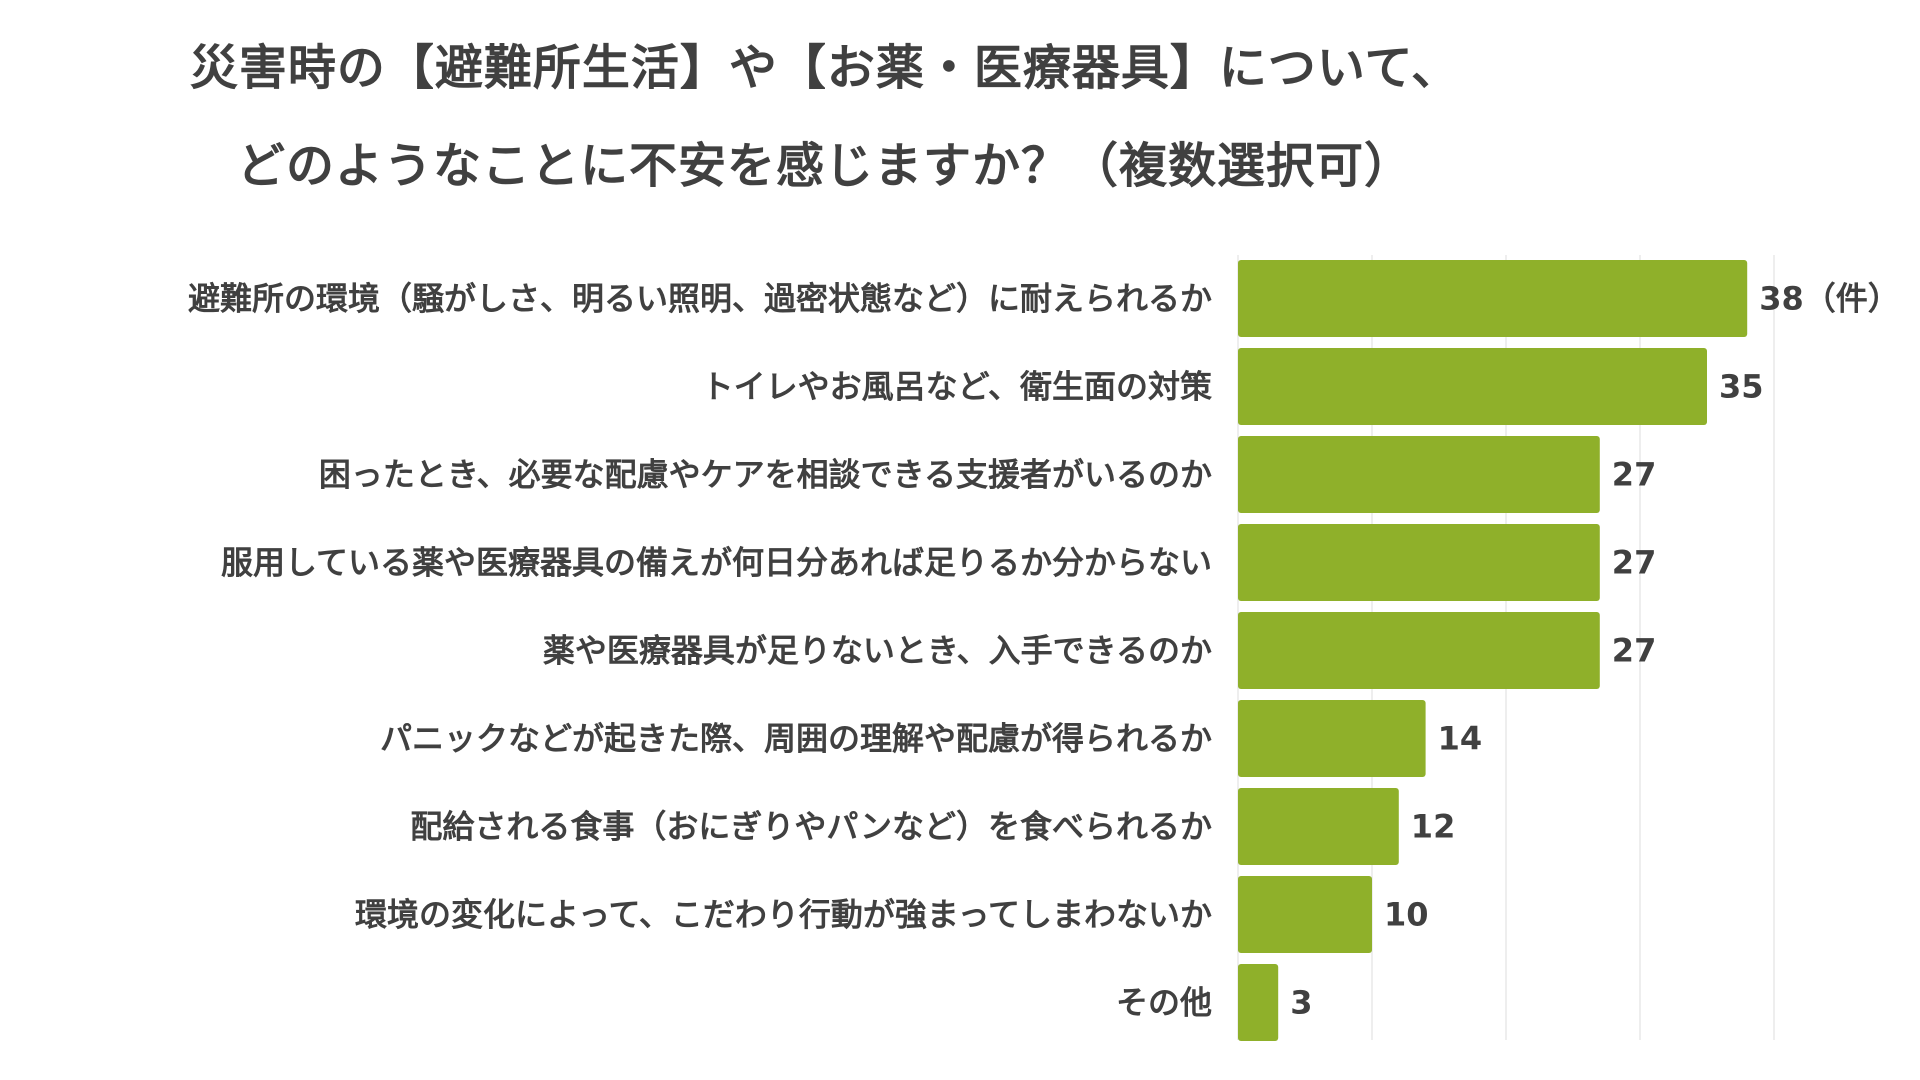 This screenshot has height=1080, width=1920. Describe the element at coordinates (825, 68) in the screenshot. I see `chart-title-line-1: 災害時の【避難所生活】や【お薬・医療器具】について、` at that location.